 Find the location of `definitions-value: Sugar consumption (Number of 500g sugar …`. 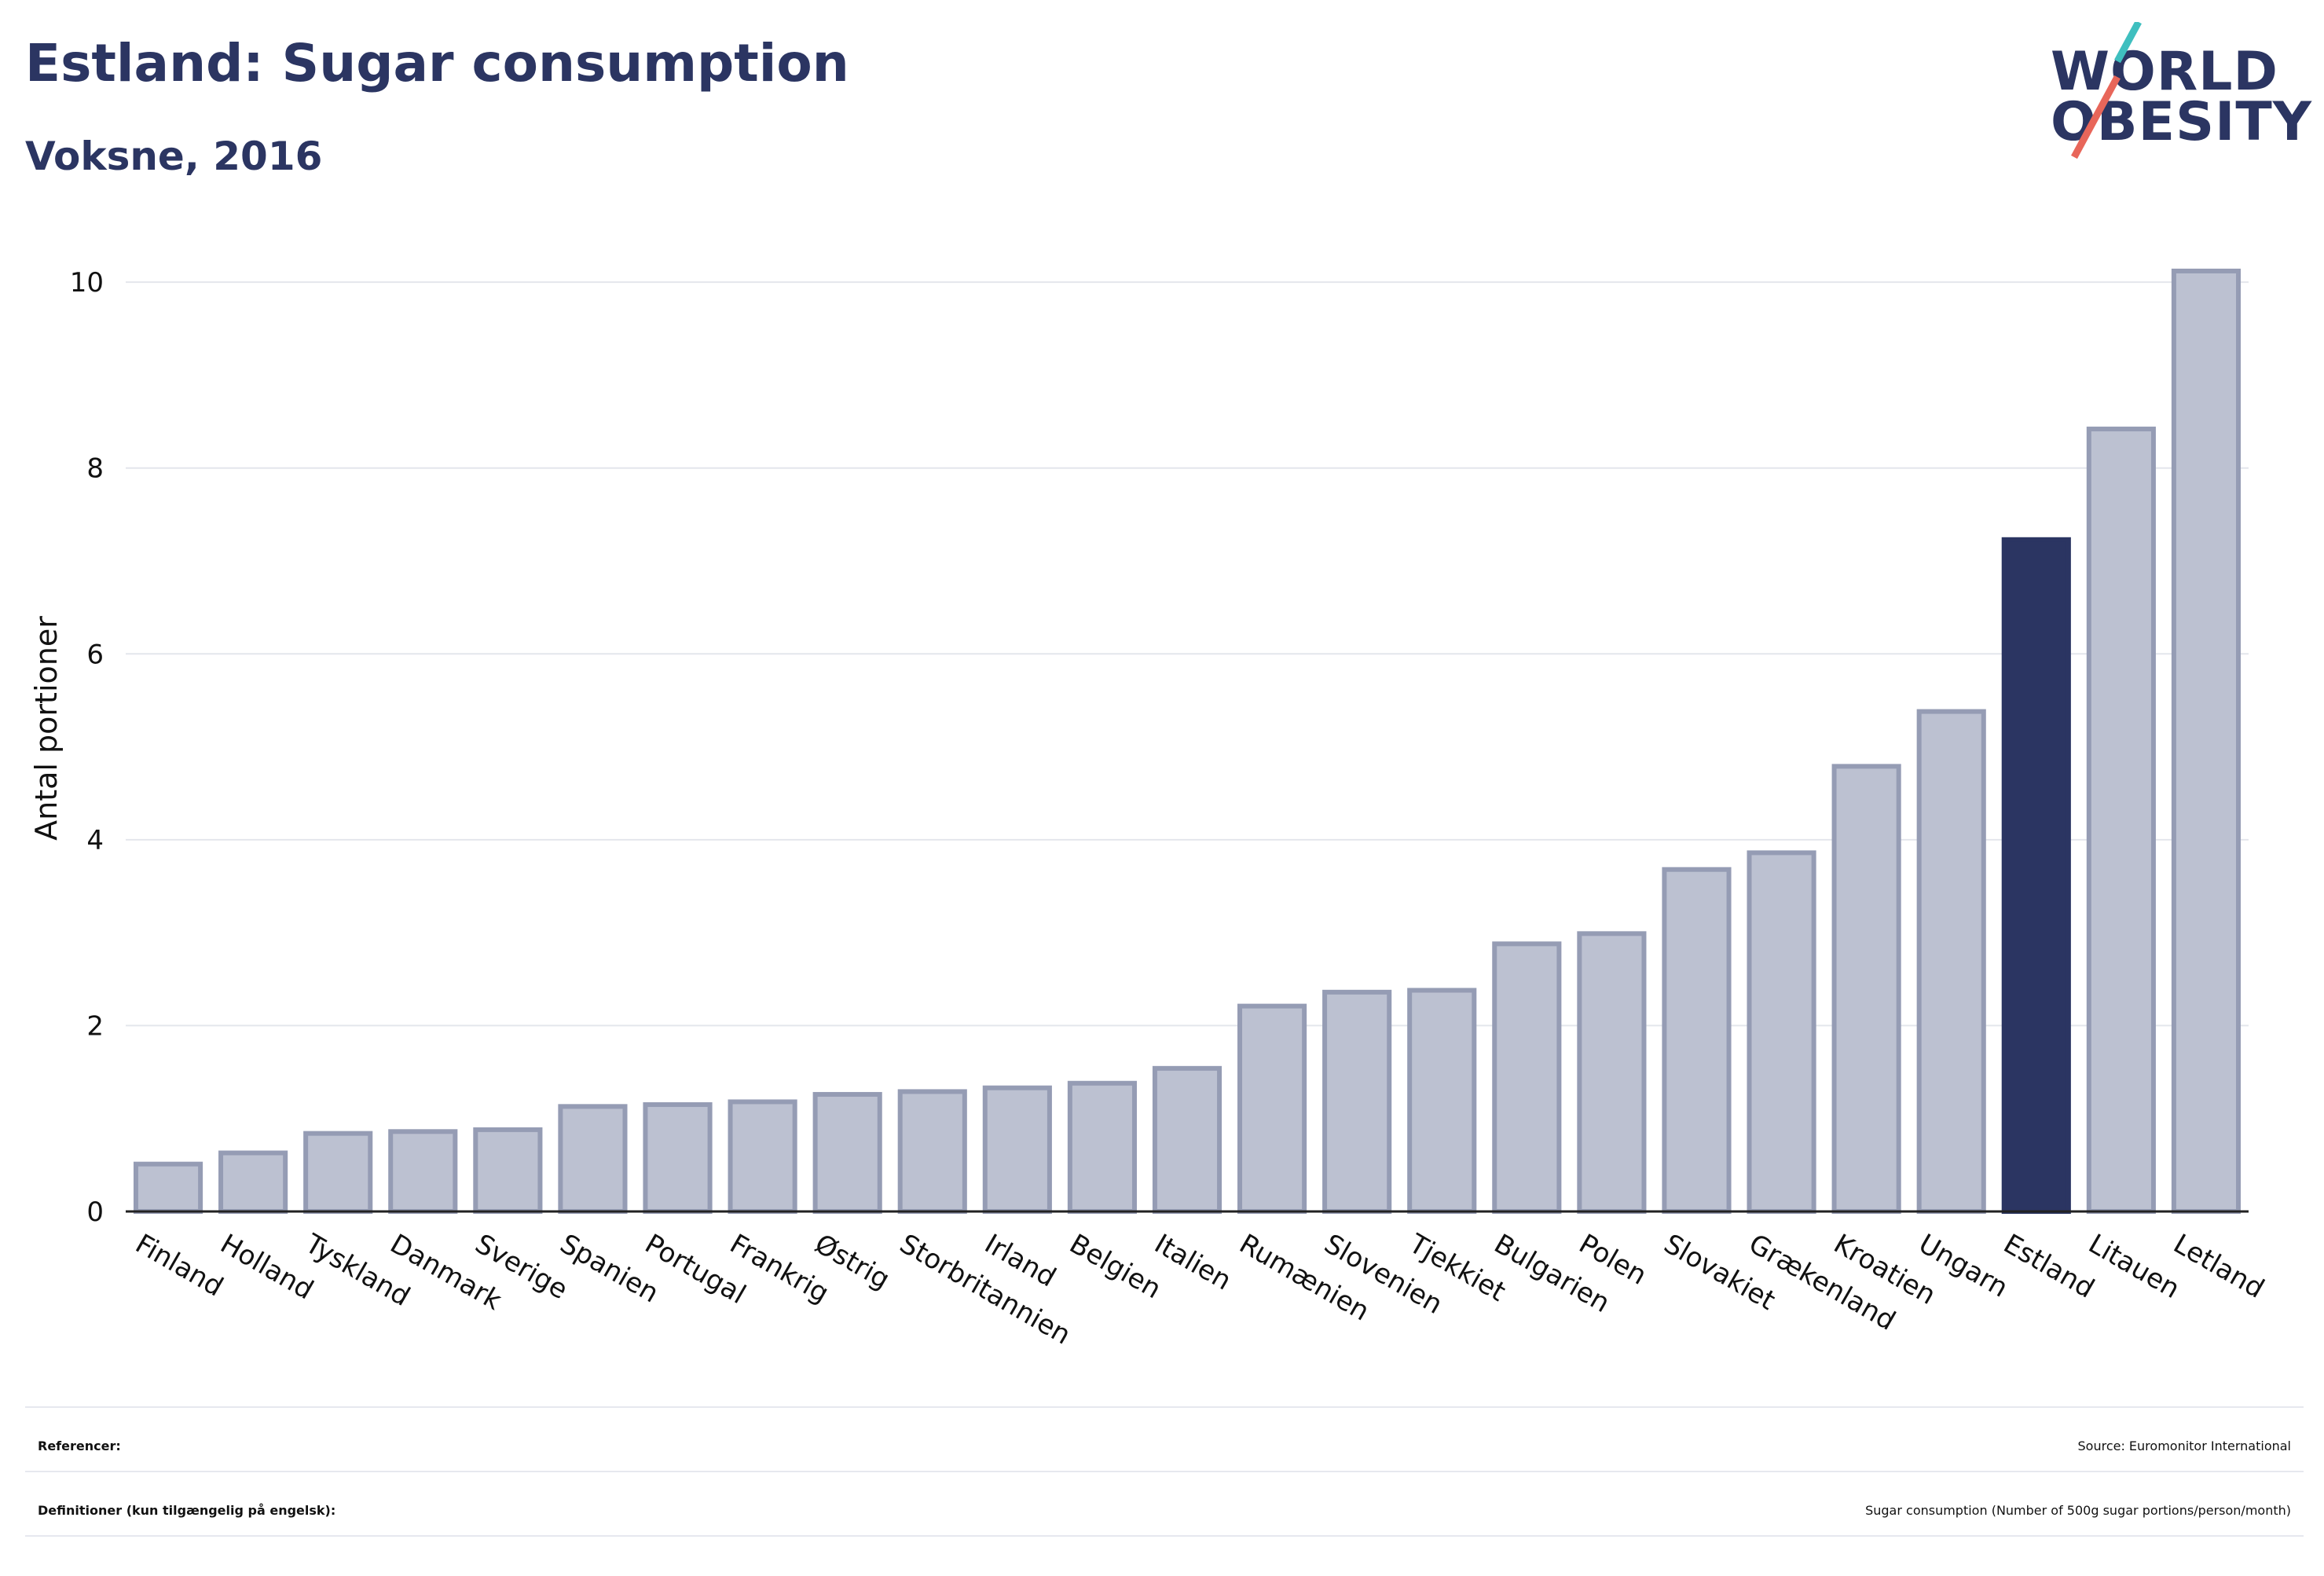

definitions-value: Sugar consumption (Number of 500g sugar … is located at coordinates (2078, 1510).